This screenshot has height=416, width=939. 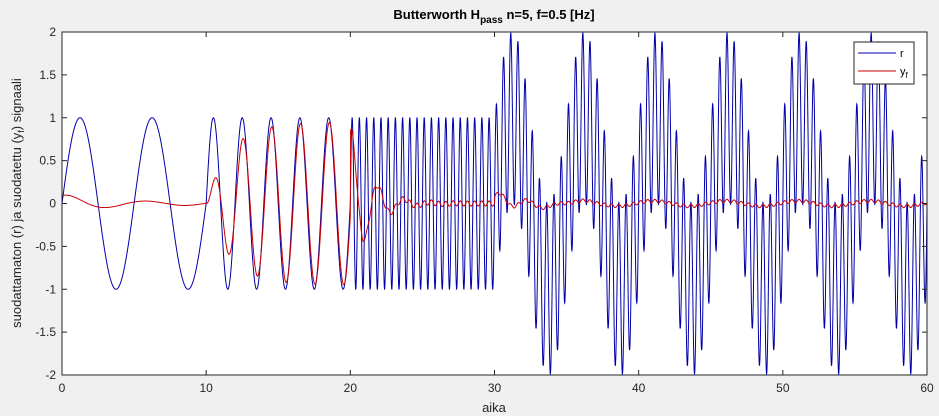 I want to click on y-tick-label: -0.5, so click(x=45, y=246).